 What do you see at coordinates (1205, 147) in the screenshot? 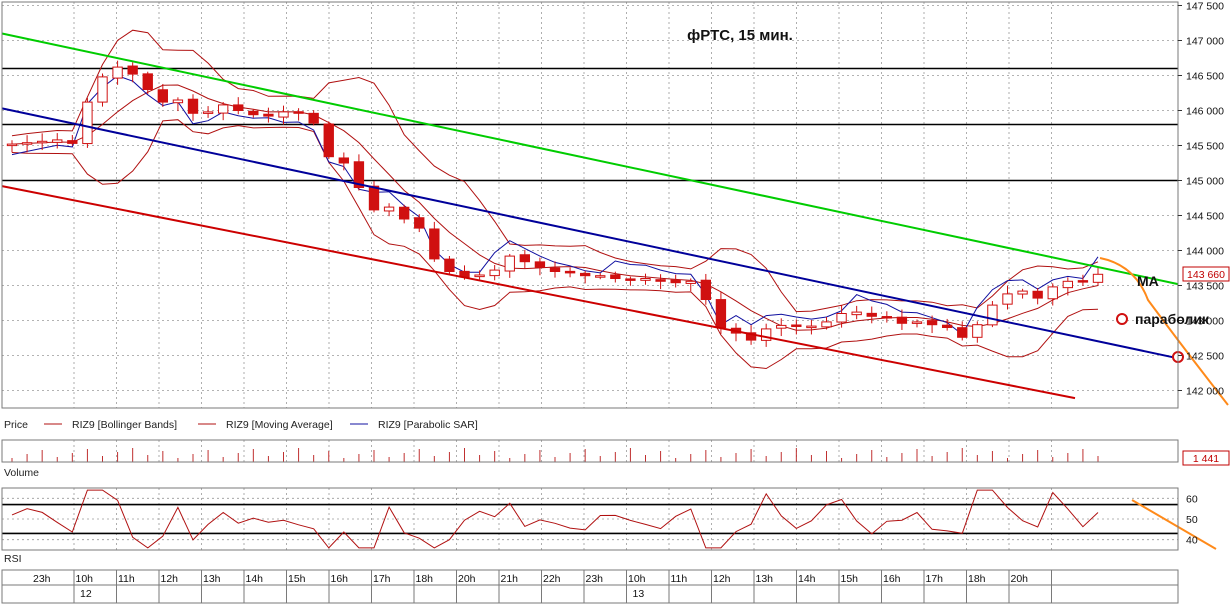
I see `price-tick-label: 145 500` at bounding box center [1205, 147].